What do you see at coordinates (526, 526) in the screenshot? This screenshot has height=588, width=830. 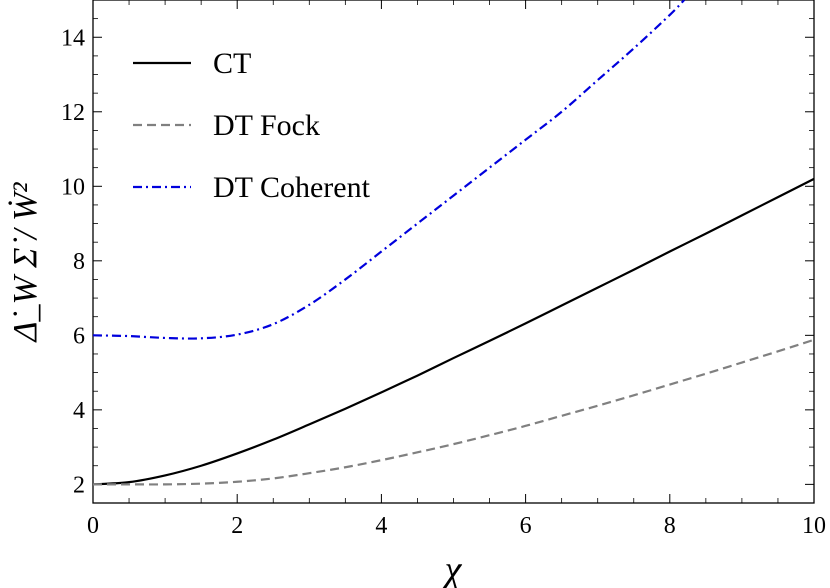 I see `x-tick-label-3: 6` at bounding box center [526, 526].